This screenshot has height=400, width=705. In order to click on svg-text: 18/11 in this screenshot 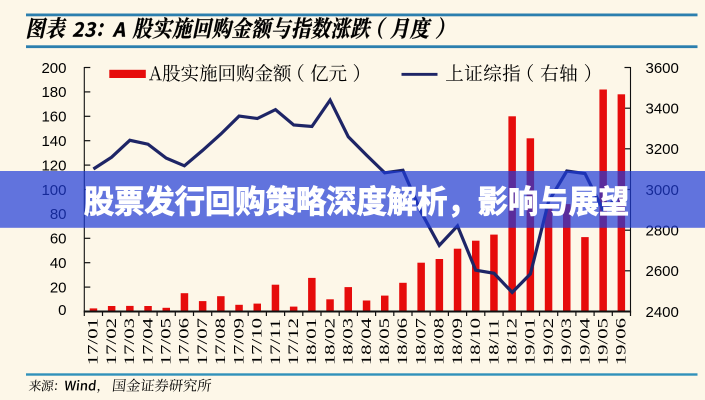, I will do `click(493, 342)`.